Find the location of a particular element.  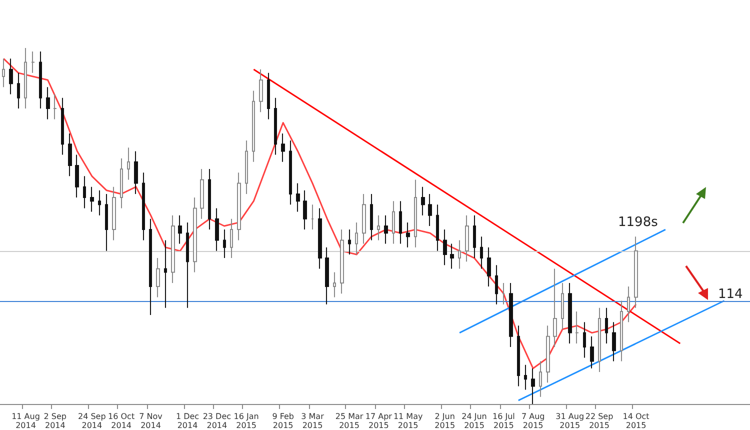

x-tick-label: 22 Sep 2015 is located at coordinates (599, 421).